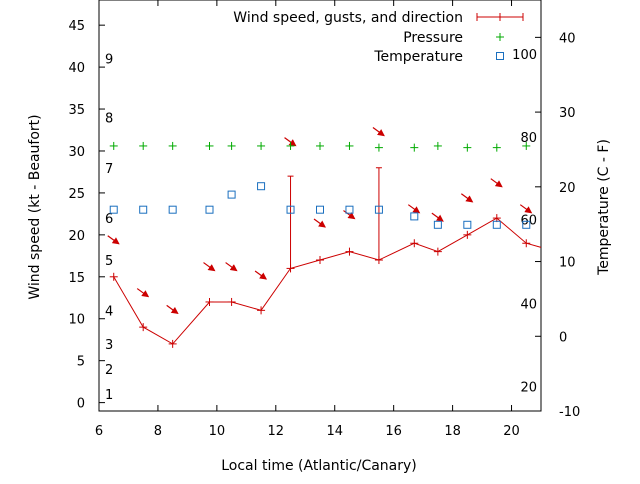 The image size is (640, 484). I want to click on fahrenheit-label: 40, so click(528, 304).